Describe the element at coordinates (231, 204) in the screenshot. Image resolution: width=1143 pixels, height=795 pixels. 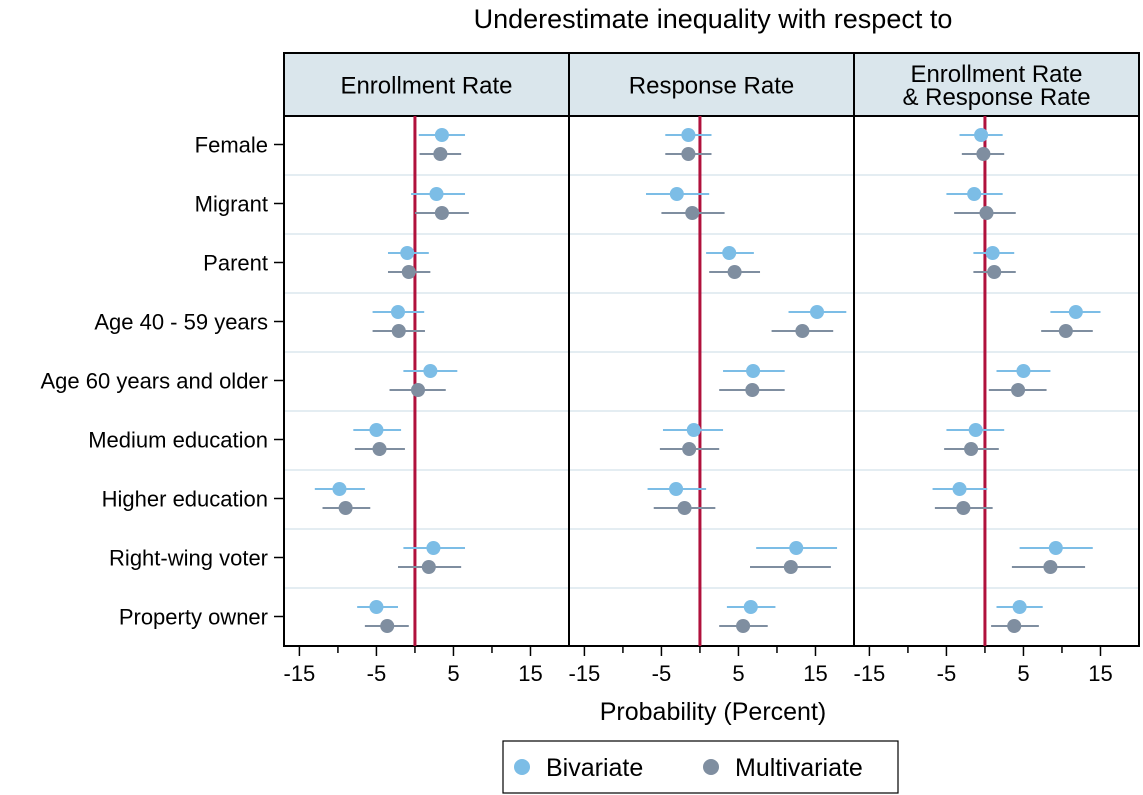
I see `y-tick-label: Migrant` at that location.